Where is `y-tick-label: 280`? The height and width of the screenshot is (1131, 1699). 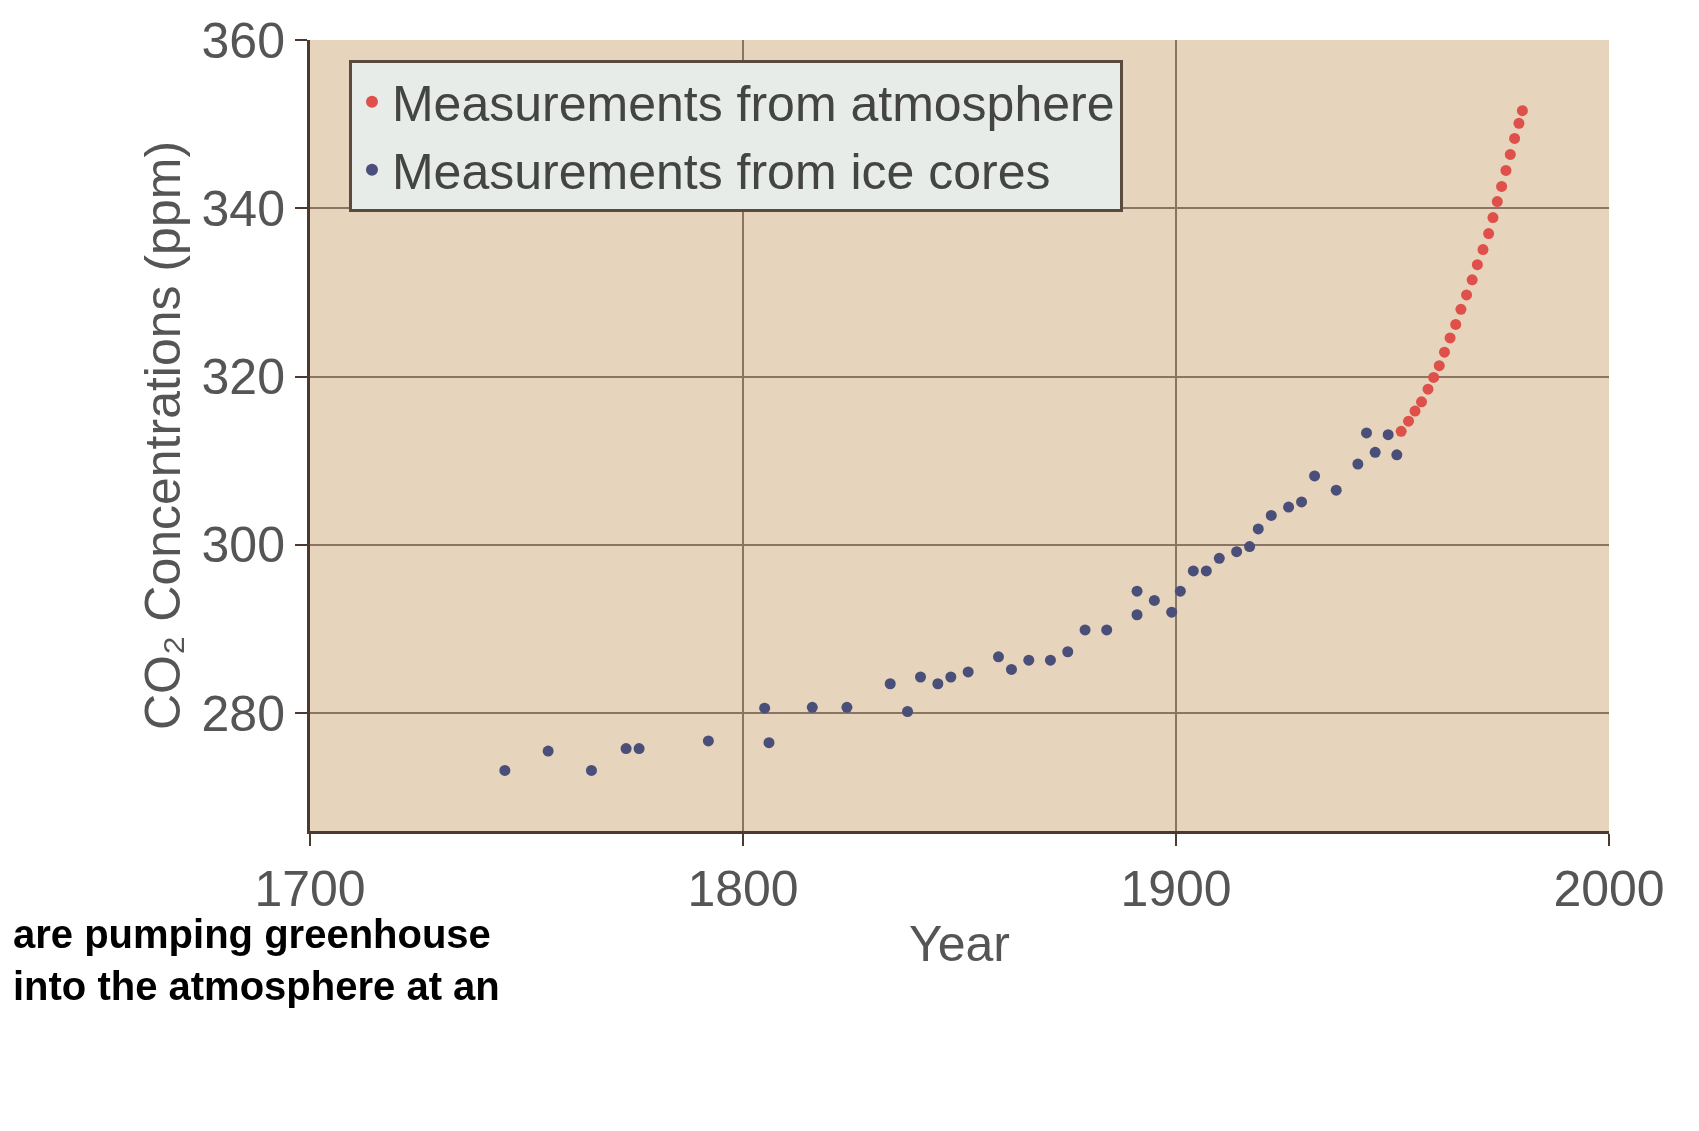 y-tick-label: 280 is located at coordinates (243, 713).